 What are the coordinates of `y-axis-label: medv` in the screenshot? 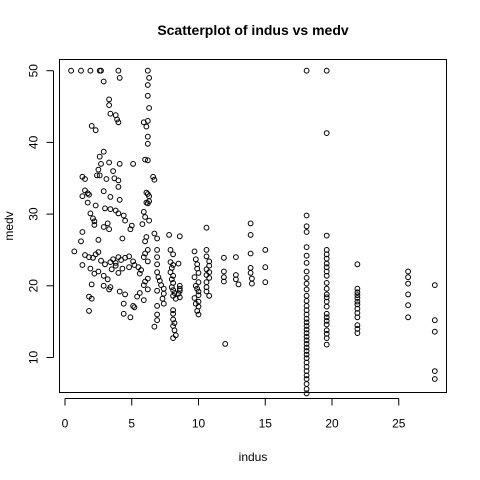 It's located at (9, 225).